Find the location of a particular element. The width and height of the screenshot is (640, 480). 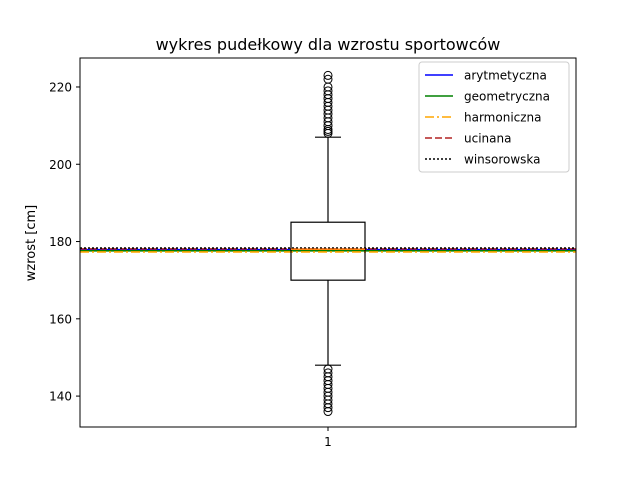

legend-label-harmoniczna: harmoniczna is located at coordinates (503, 118).